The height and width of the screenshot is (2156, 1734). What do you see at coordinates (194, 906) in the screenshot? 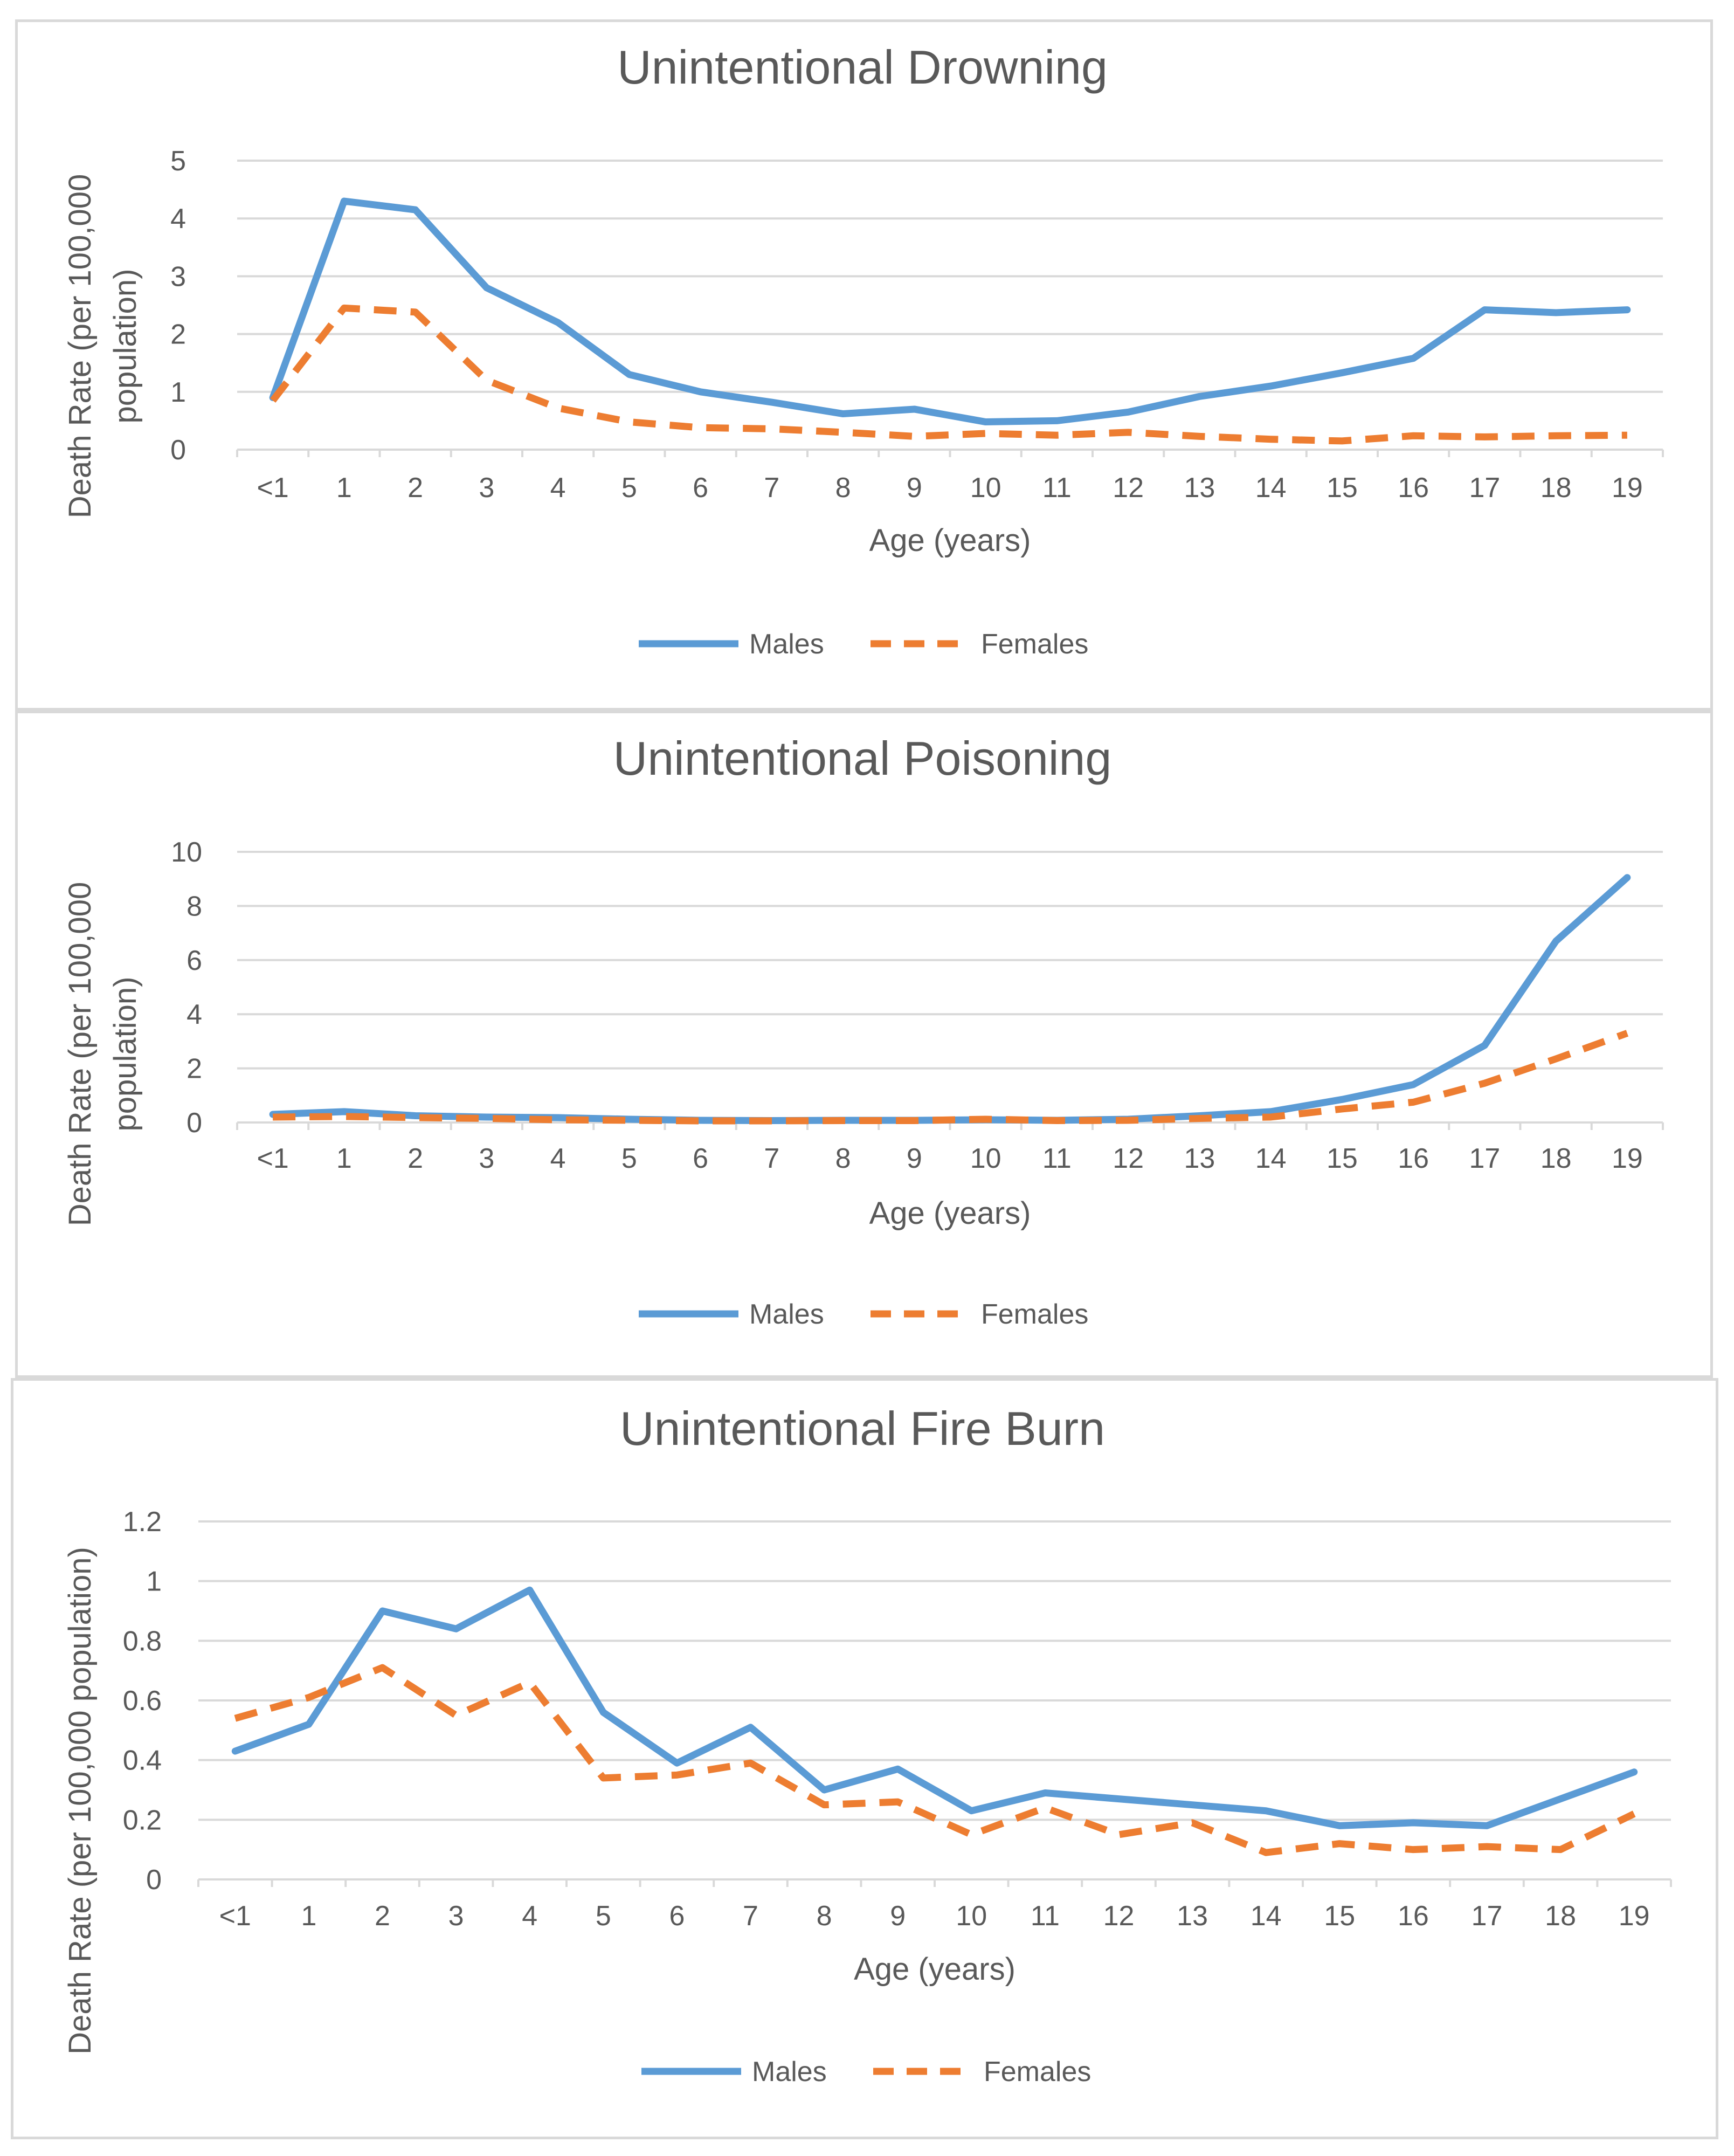
I see `y-tick-label: 8` at bounding box center [194, 906].